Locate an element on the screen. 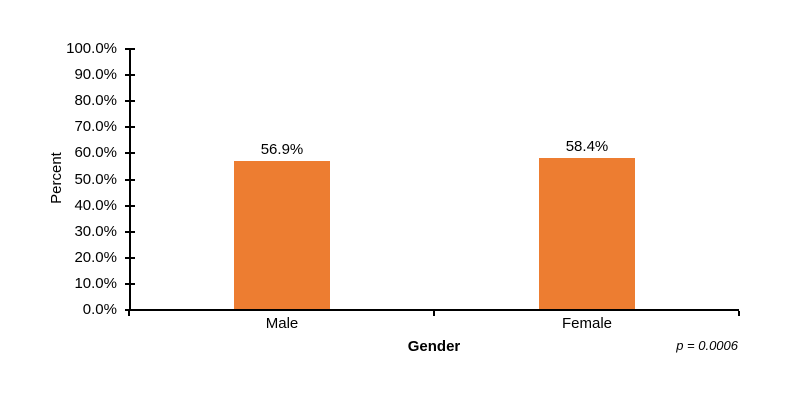 The height and width of the screenshot is (400, 800). x-axis-line is located at coordinates (434, 310).